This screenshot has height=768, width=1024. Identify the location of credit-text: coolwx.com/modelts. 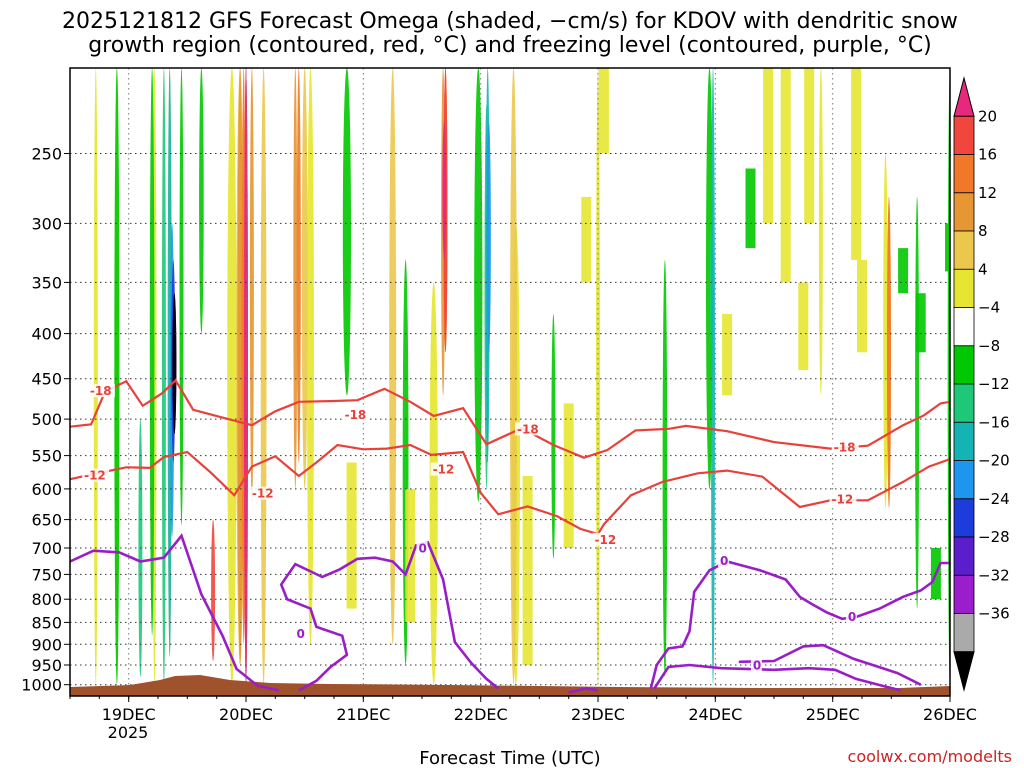
(930, 756).